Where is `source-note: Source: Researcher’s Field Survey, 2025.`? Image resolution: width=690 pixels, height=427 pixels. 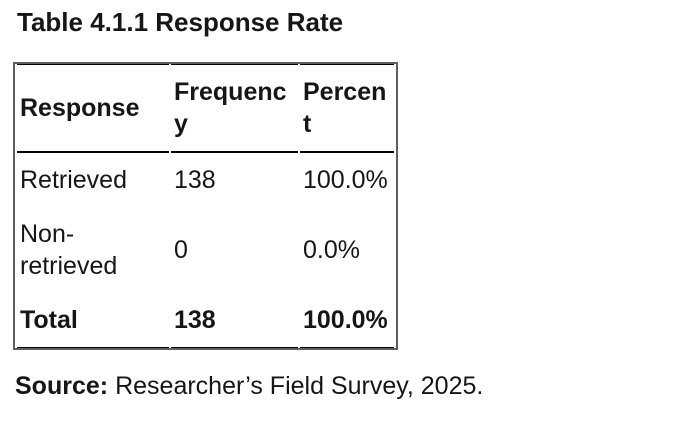 source-note: Source: Researcher’s Field Survey, 2025. is located at coordinates (352, 386).